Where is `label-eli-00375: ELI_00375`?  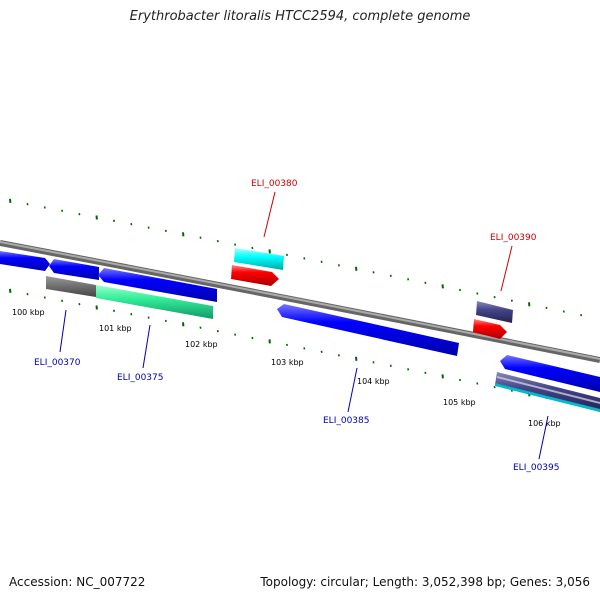 label-eli-00375: ELI_00375 is located at coordinates (140, 378).